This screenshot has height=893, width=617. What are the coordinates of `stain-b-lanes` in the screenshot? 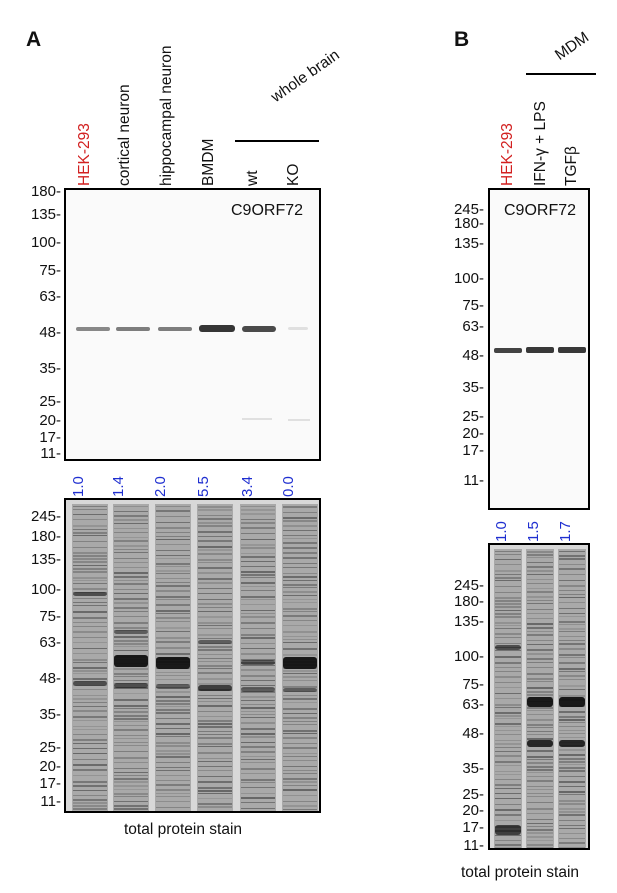 It's located at (539, 696).